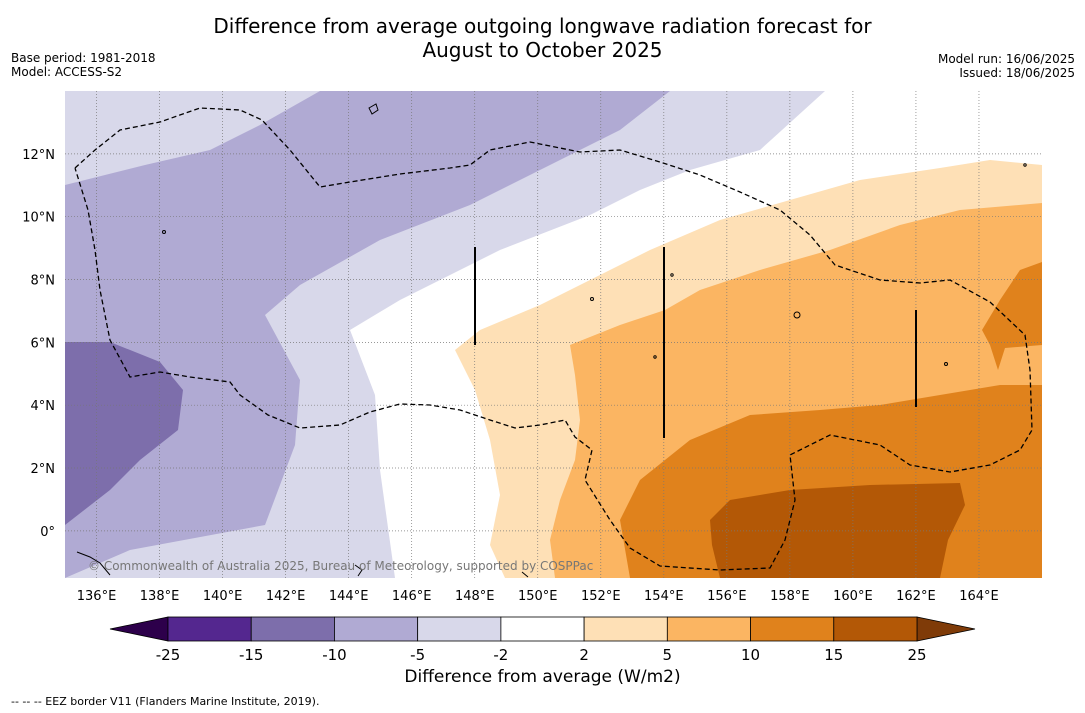 The height and width of the screenshot is (713, 1085). What do you see at coordinates (946, 629) in the screenshot?
I see `colorbar-over-arrow` at bounding box center [946, 629].